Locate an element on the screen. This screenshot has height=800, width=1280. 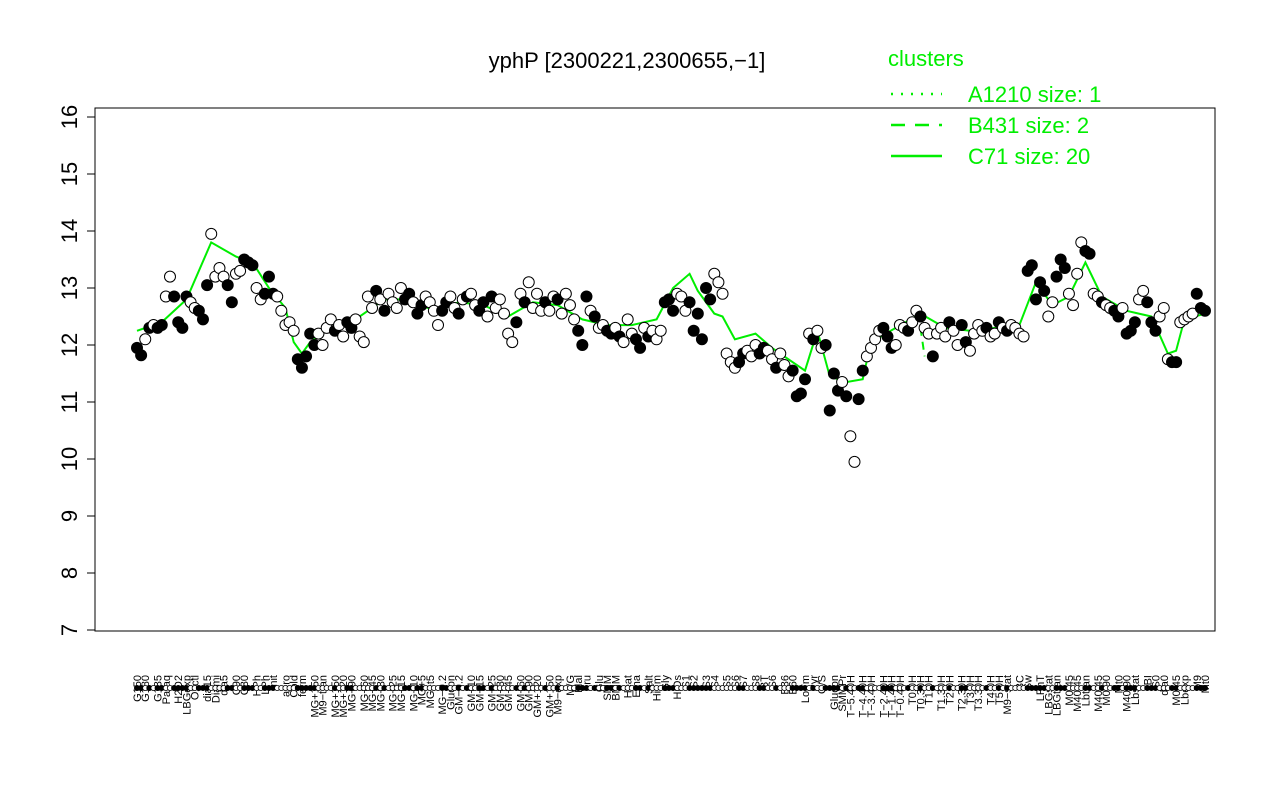
x-tick-label: SMMPr is located at coordinates (843, 693).